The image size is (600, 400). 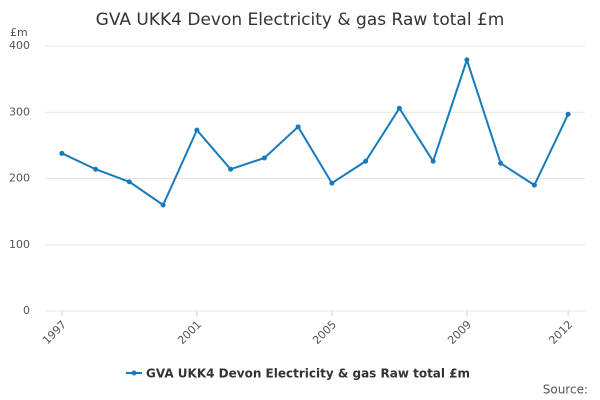 I want to click on y-tick-label: 300, so click(x=19, y=111).